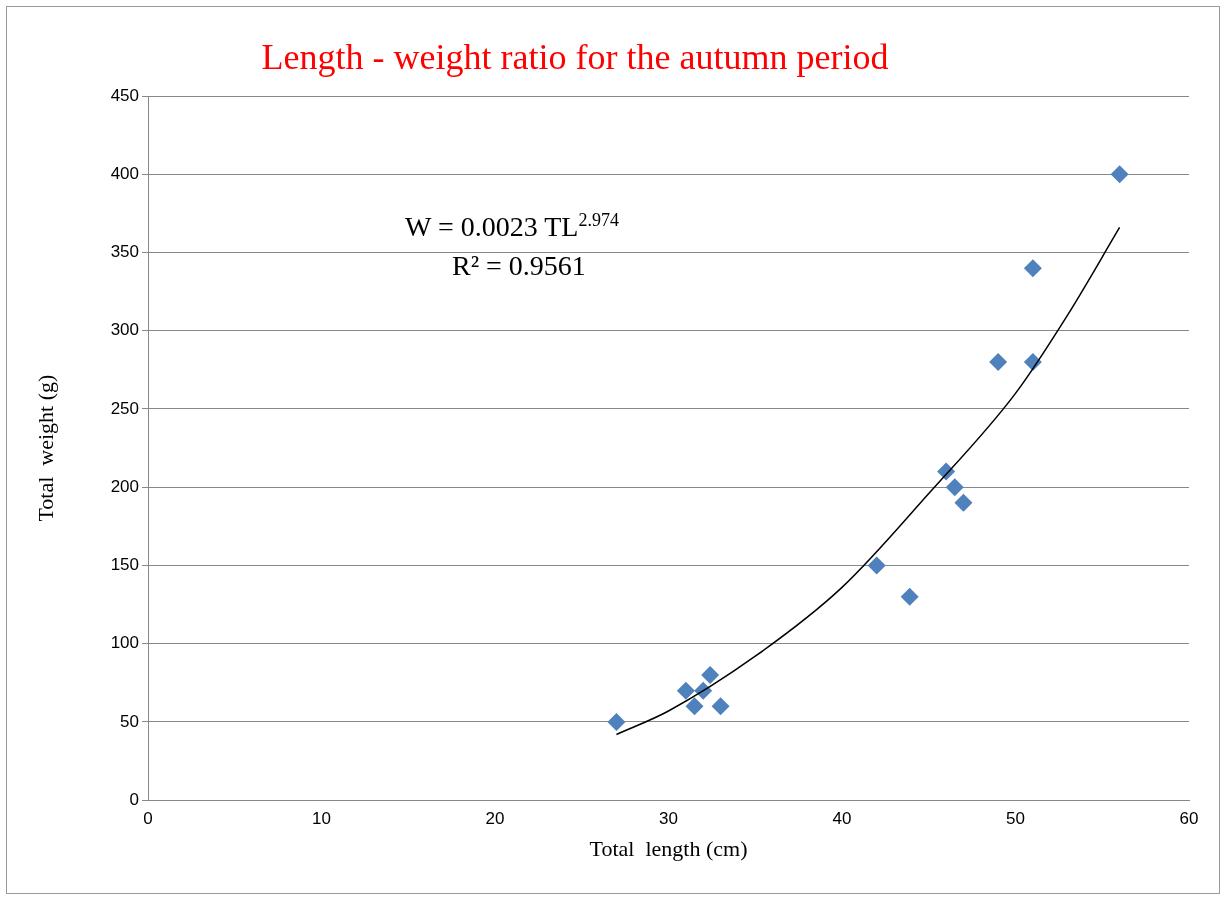 The width and height of the screenshot is (1225, 899). Describe the element at coordinates (519, 266) in the screenshot. I see `annotation: R² = 0.9561` at that location.